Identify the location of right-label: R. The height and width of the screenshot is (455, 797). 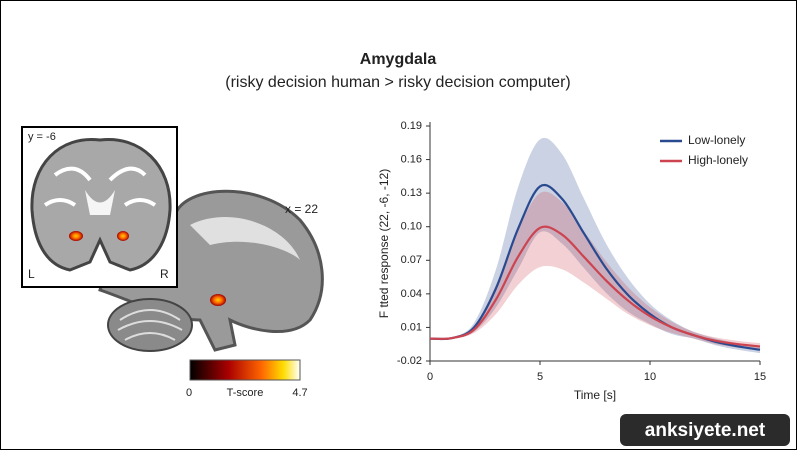
(164, 274).